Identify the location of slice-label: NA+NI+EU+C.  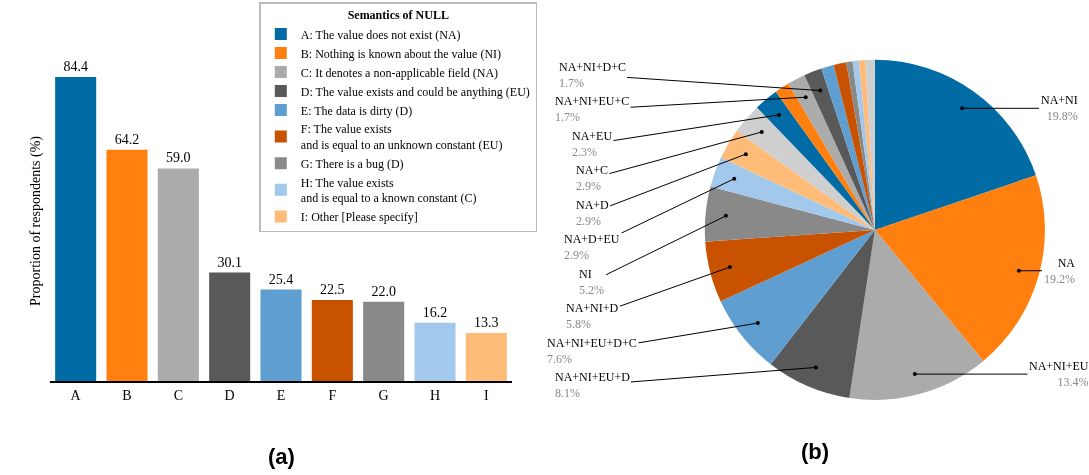
(592, 101).